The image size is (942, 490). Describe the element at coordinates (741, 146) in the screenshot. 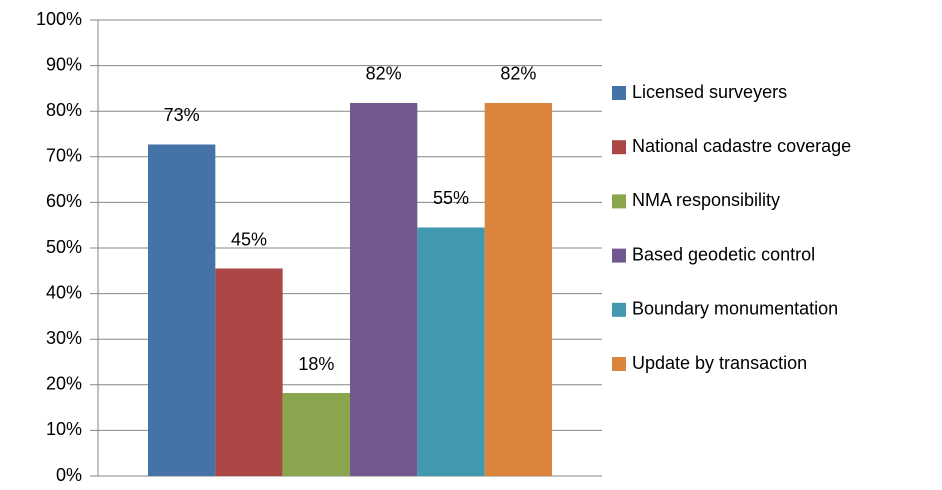

I see `legend-label: National cadastre coverage` at that location.